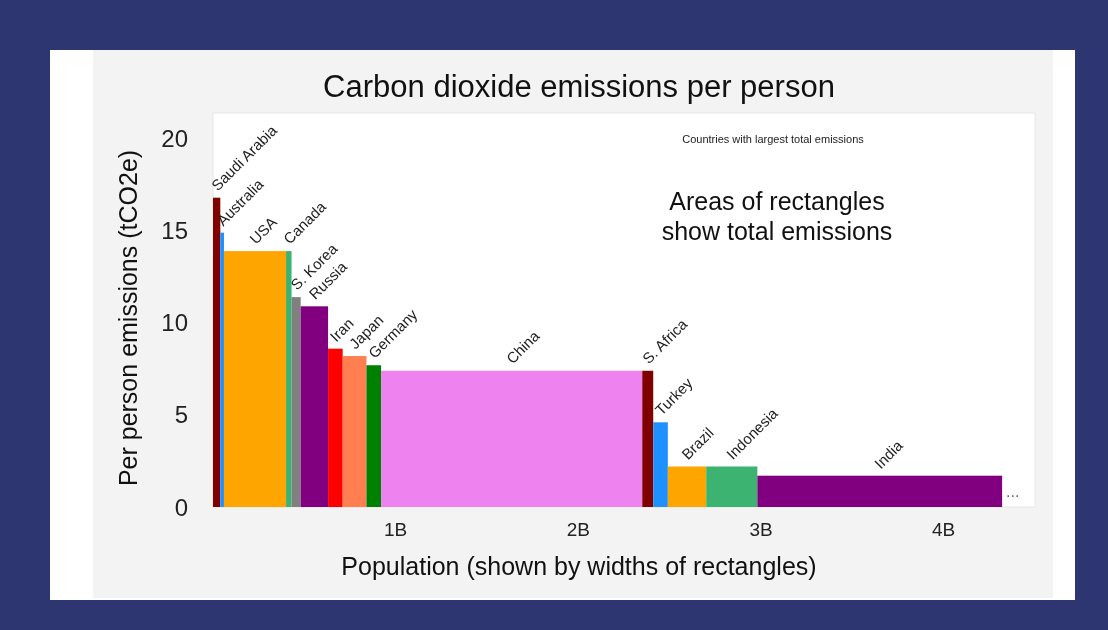 This screenshot has height=630, width=1108. What do you see at coordinates (578, 529) in the screenshot?
I see `x-tick-label: 2B` at bounding box center [578, 529].